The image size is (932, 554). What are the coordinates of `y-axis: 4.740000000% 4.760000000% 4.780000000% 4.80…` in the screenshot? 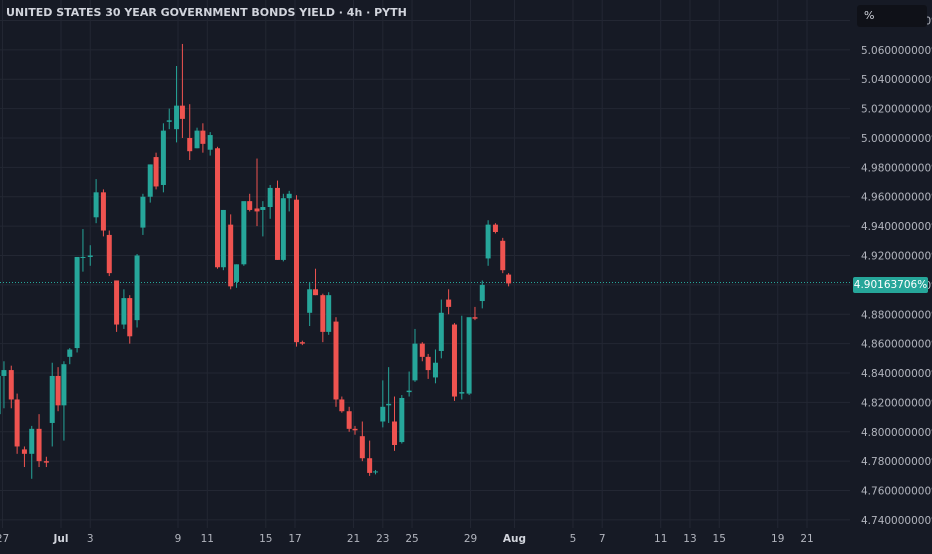 It's located at (896, 270).